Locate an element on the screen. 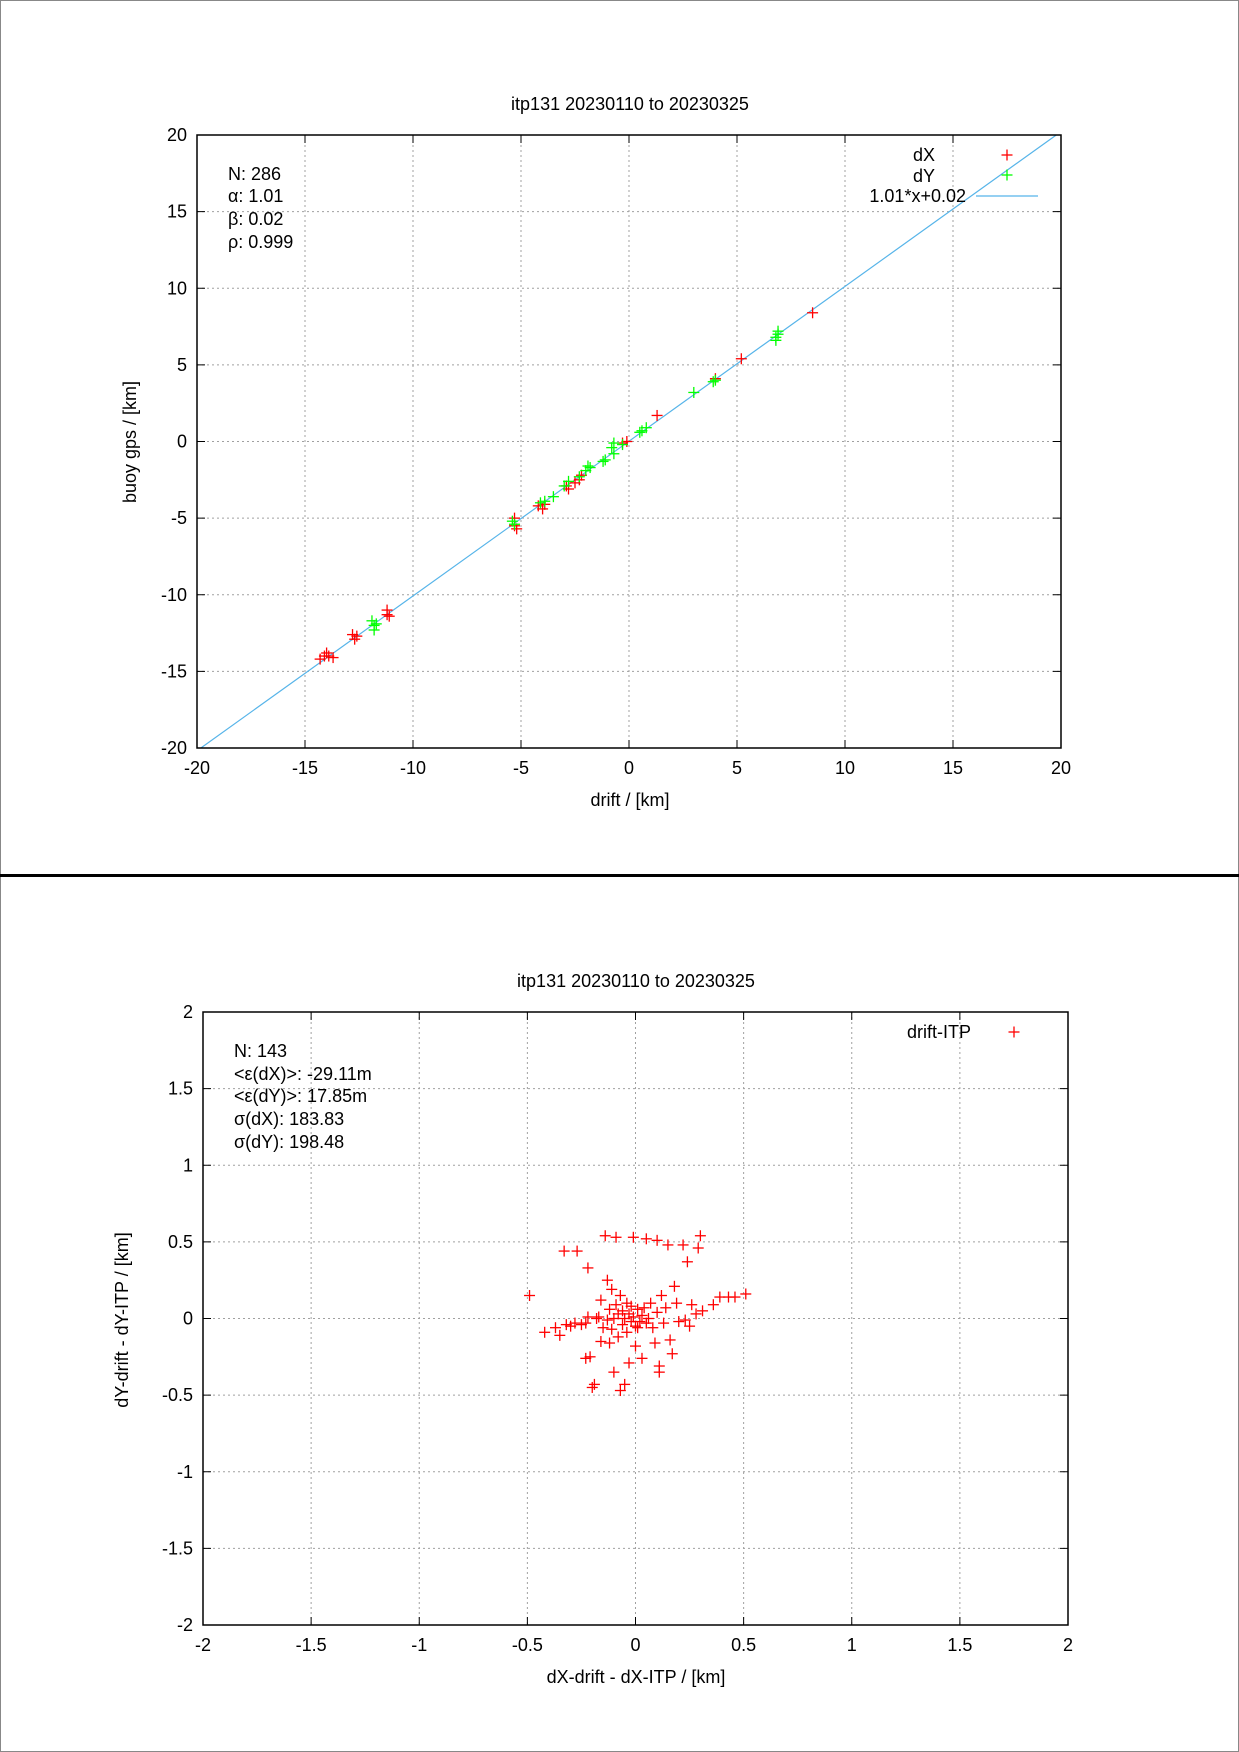 Image resolution: width=1239 pixels, height=1752 pixels. chart-bottom-xtick-label: -0.5 is located at coordinates (527, 1645).